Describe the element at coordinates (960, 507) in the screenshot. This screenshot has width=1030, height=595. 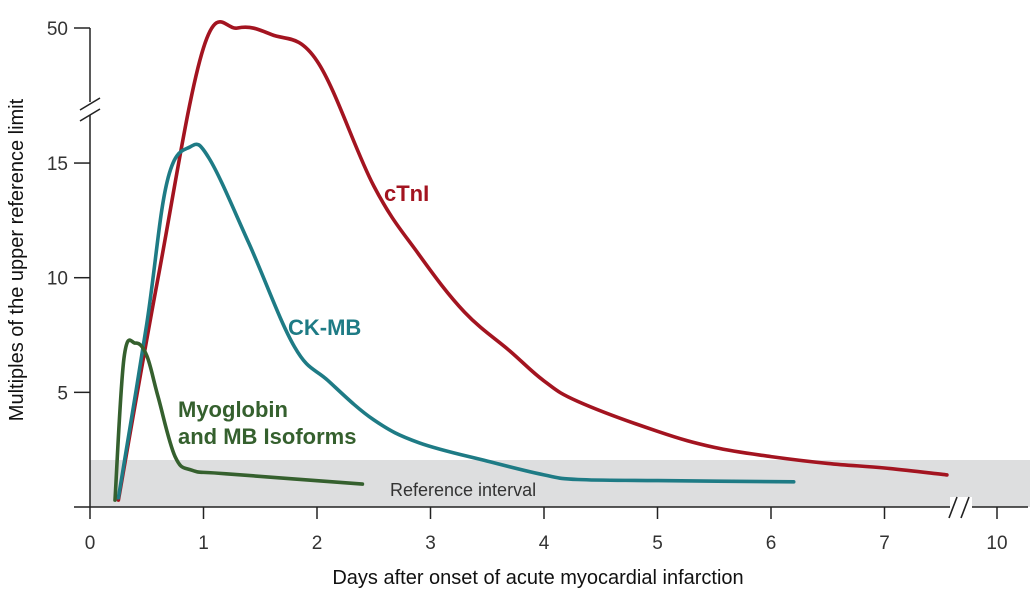
I see `x-axis-break-marker` at that location.